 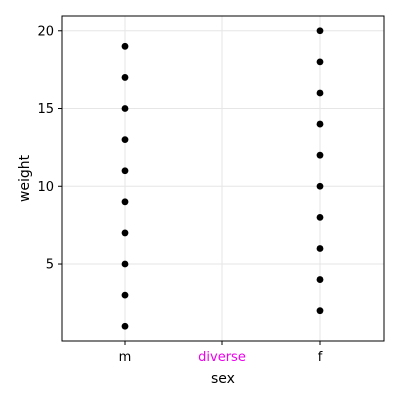 What do you see at coordinates (125, 357) in the screenshot?
I see `x-tick-label: m` at bounding box center [125, 357].